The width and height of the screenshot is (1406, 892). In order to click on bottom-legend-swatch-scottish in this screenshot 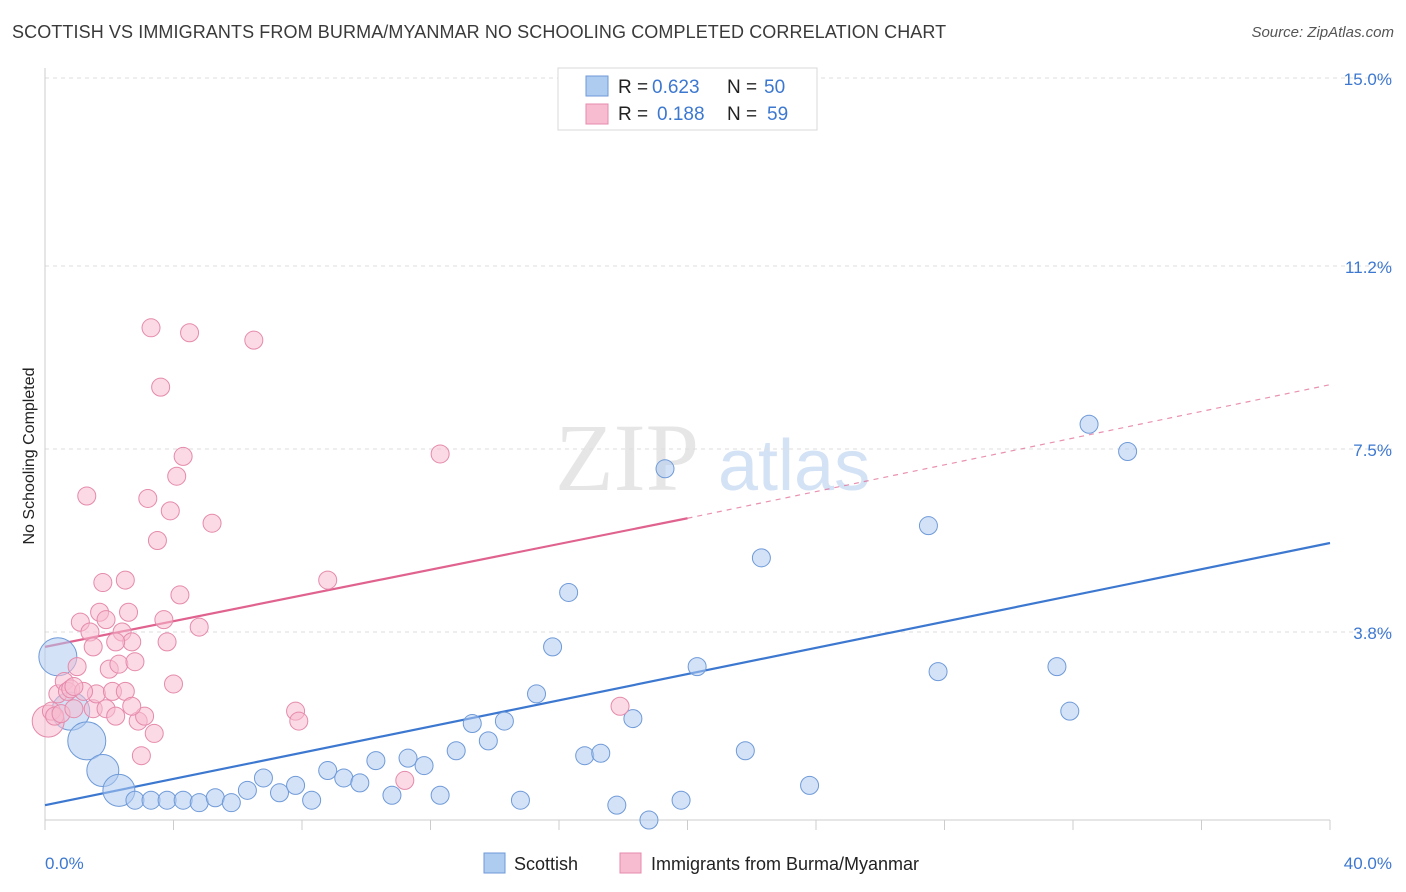, I will do `click(494, 863)`.